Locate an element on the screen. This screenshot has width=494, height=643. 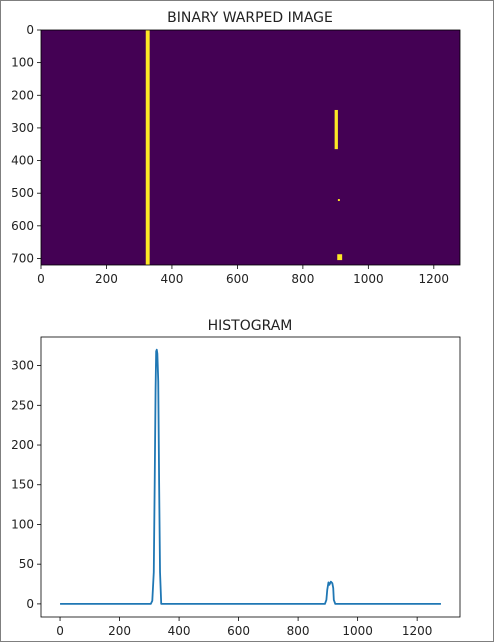
y-tick-label: 250 is located at coordinates (22, 405).